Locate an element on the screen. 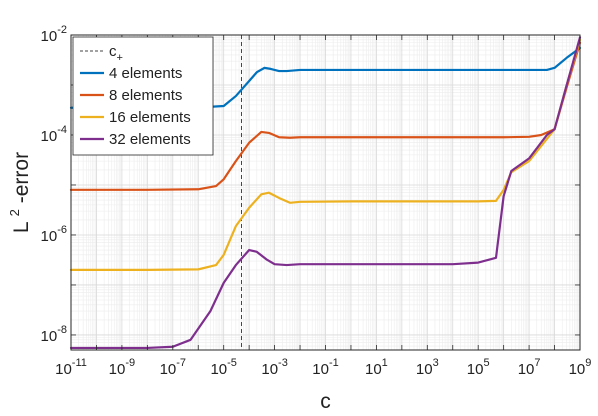 The width and height of the screenshot is (598, 416). y-tick-label: 10⁻⁴ is located at coordinates (54, 134).